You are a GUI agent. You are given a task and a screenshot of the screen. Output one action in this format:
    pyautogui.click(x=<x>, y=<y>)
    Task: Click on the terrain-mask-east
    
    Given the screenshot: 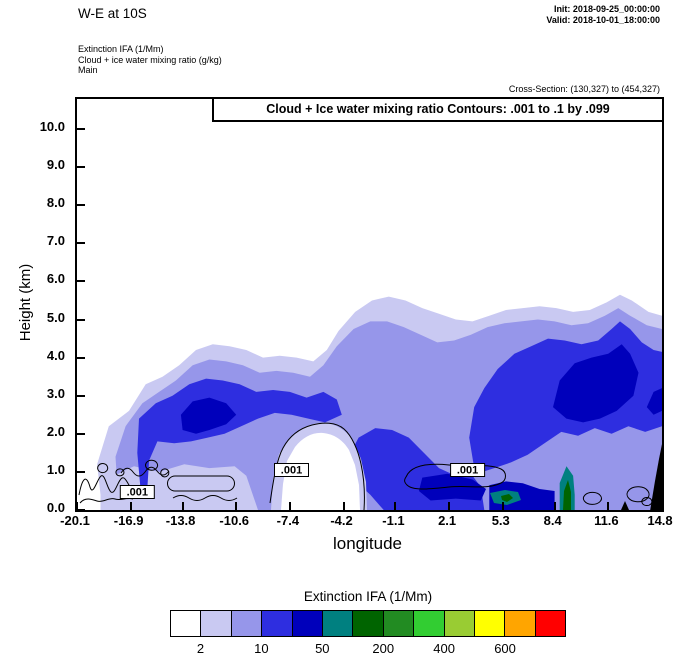 What is the action you would take?
    pyautogui.click(x=656, y=477)
    